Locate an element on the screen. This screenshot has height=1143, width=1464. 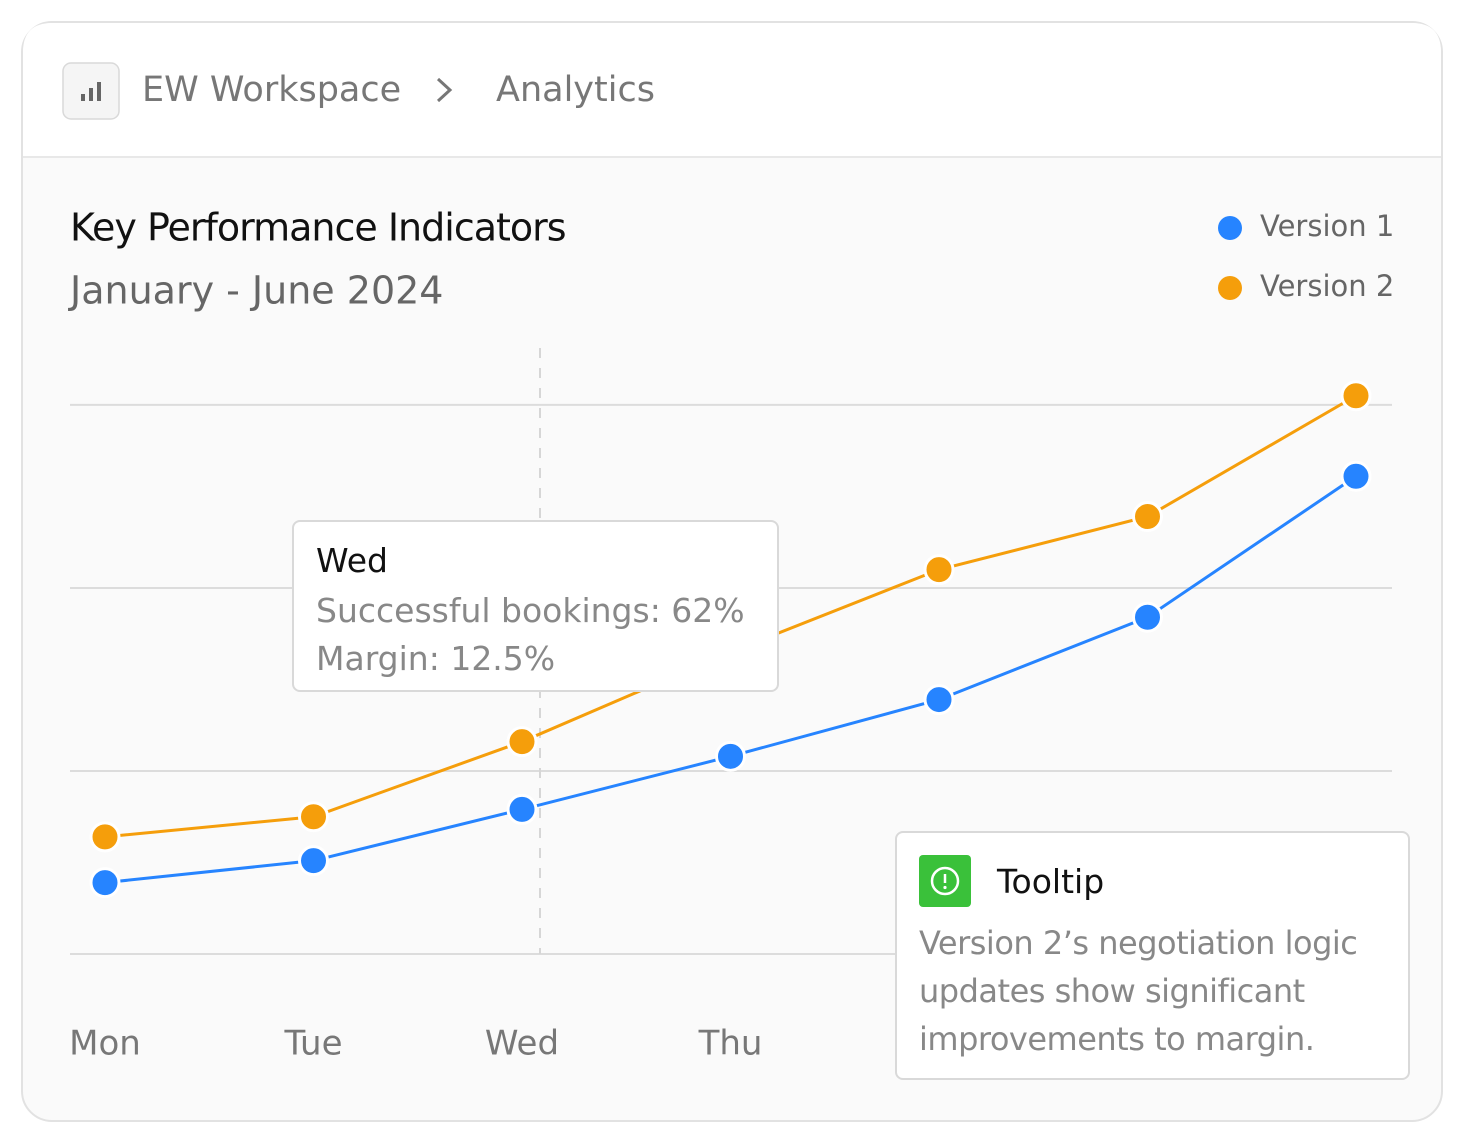
note-icon is located at coordinates (945, 881).